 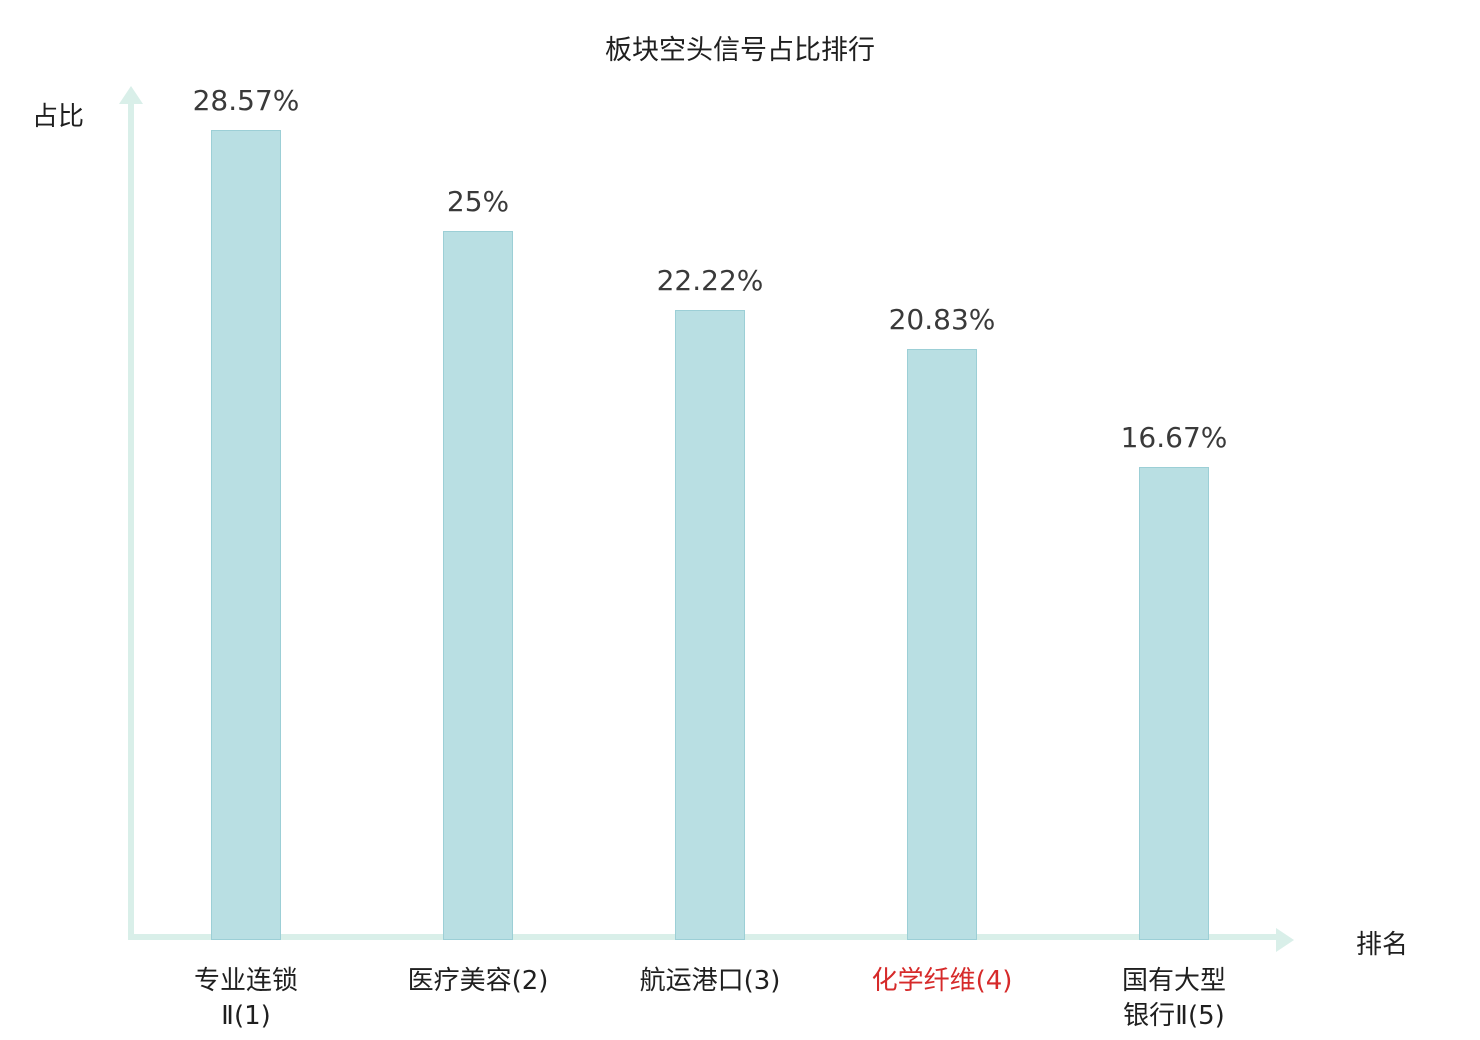 What do you see at coordinates (1174, 437) in the screenshot?
I see `bar-value-label: 16.67%` at bounding box center [1174, 437].